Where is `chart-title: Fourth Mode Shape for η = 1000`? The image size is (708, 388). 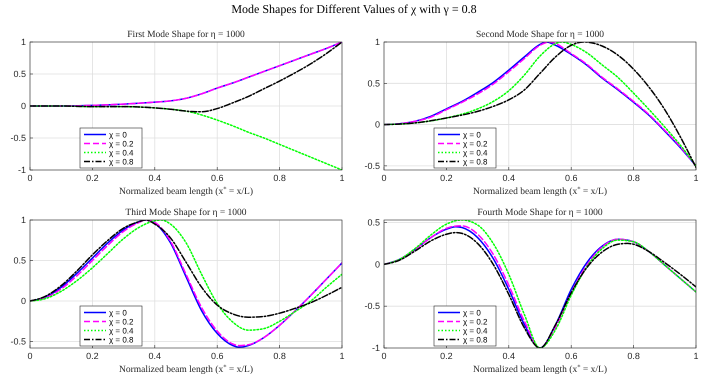
chart-title: Fourth Mode Shape for η = 1000 is located at coordinates (540, 213).